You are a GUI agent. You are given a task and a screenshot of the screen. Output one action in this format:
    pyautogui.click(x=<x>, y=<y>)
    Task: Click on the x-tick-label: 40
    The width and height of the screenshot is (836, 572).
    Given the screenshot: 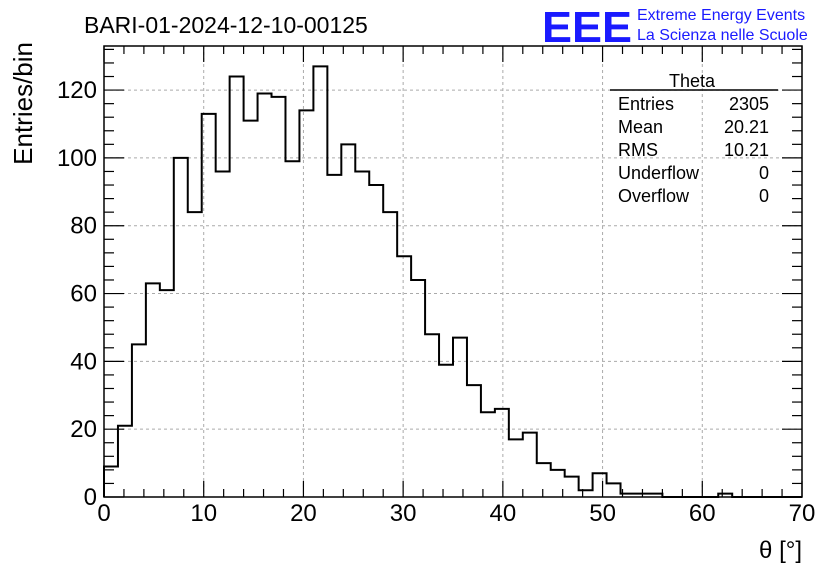 What is the action you would take?
    pyautogui.click(x=503, y=513)
    